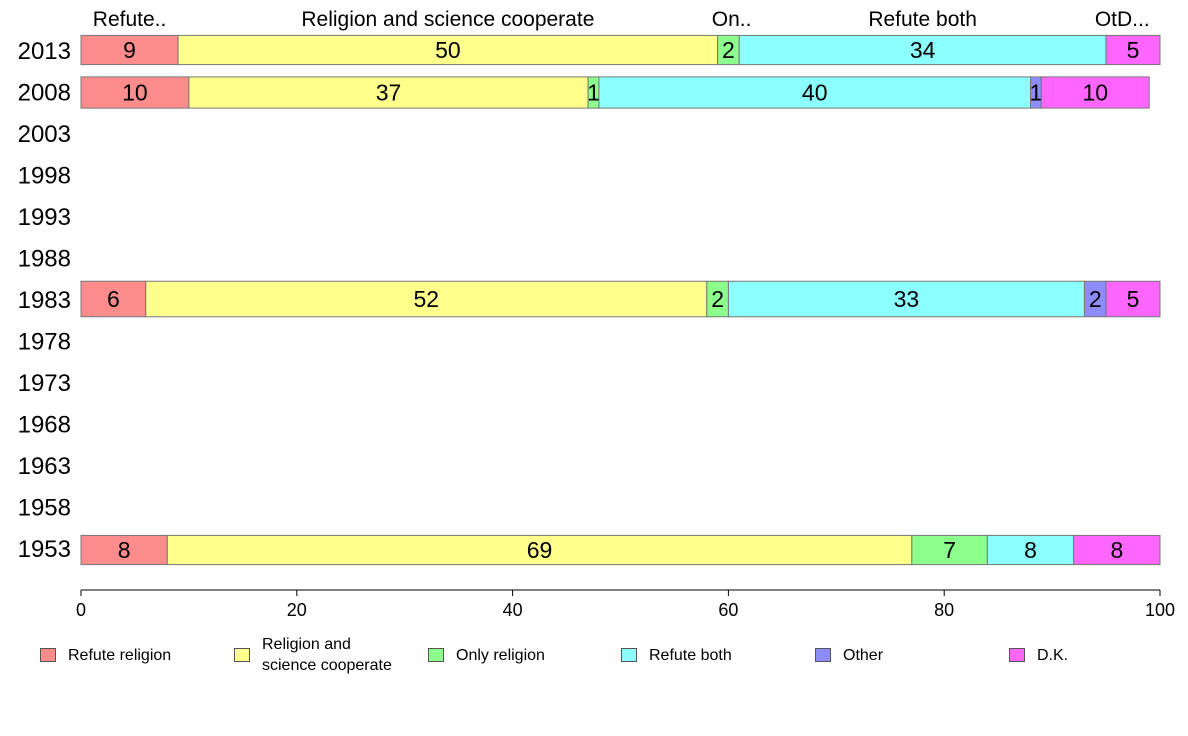 This screenshot has height=736, width=1188. I want to click on bar-value-label: 7, so click(949, 550).